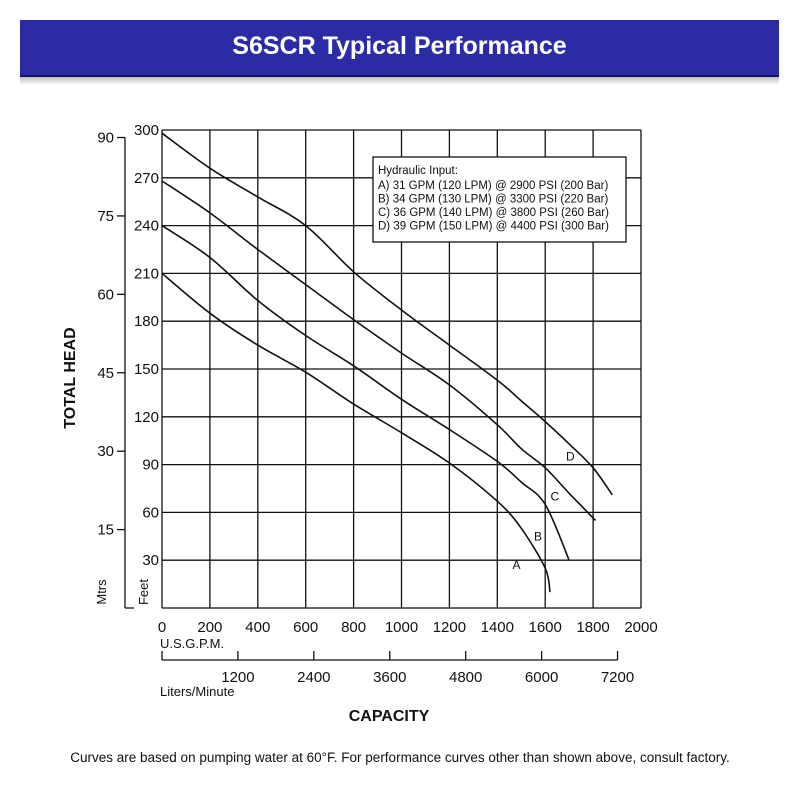  Describe the element at coordinates (389, 716) in the screenshot. I see `x-axis-label: CAPACITY` at that location.